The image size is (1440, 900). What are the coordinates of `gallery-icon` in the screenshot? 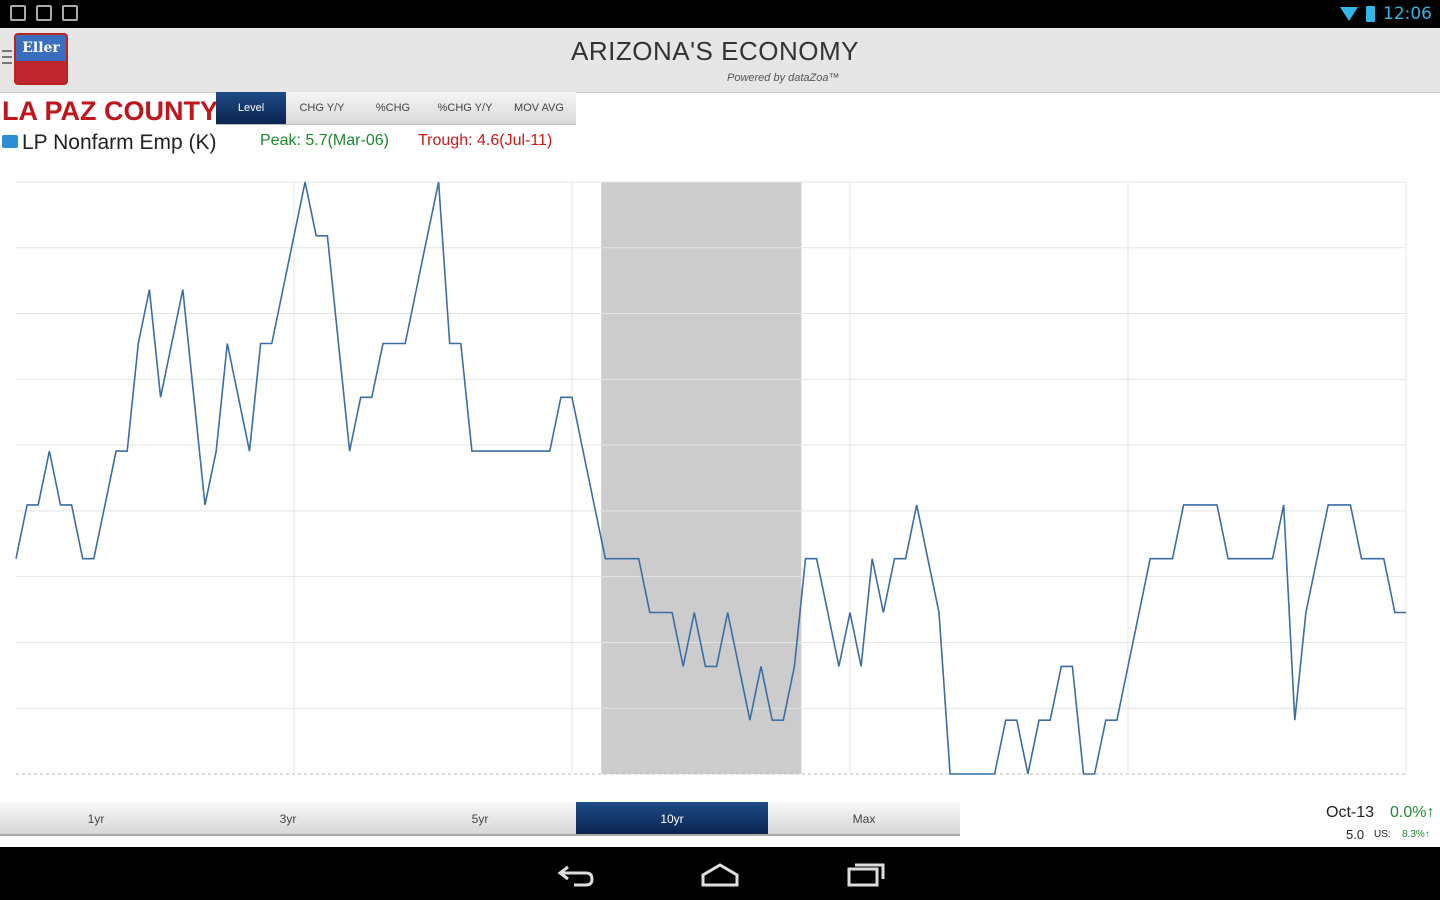 It's located at (44, 13).